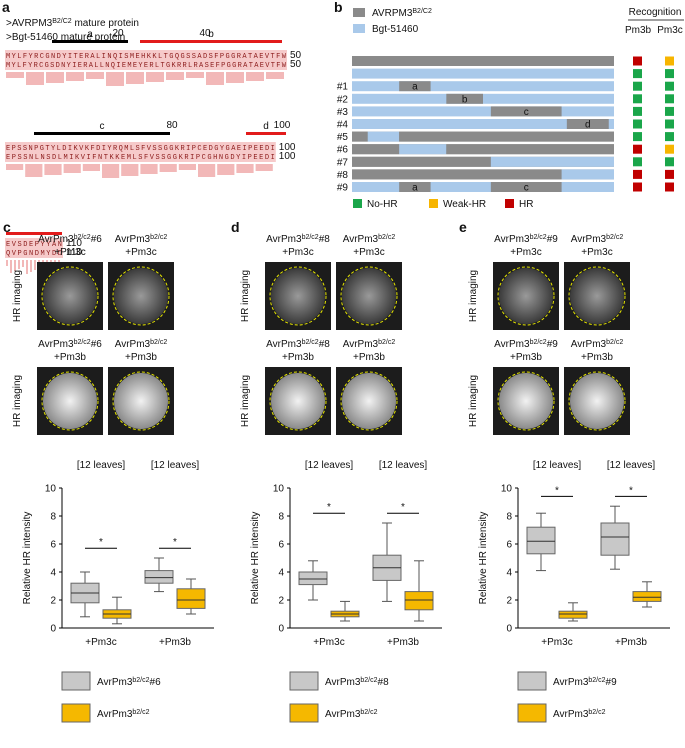 The image size is (685, 748). I want to click on y-tick-label: 0, so click(509, 629).